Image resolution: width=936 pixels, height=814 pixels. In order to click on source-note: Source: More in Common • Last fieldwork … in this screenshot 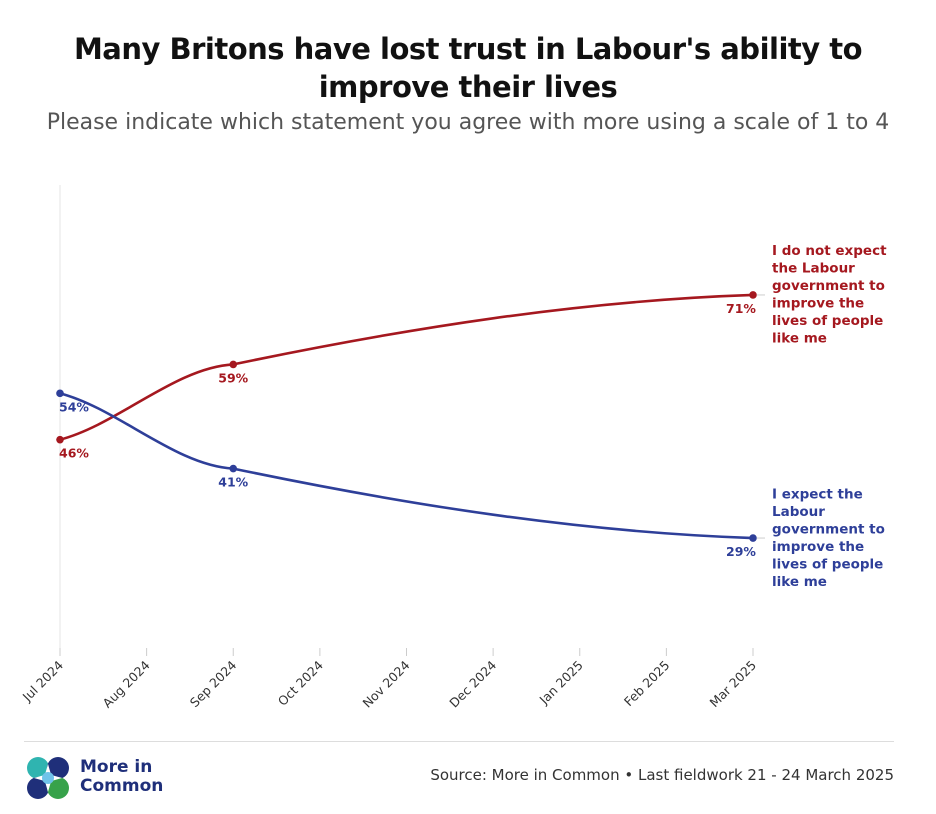, I will do `click(662, 775)`.